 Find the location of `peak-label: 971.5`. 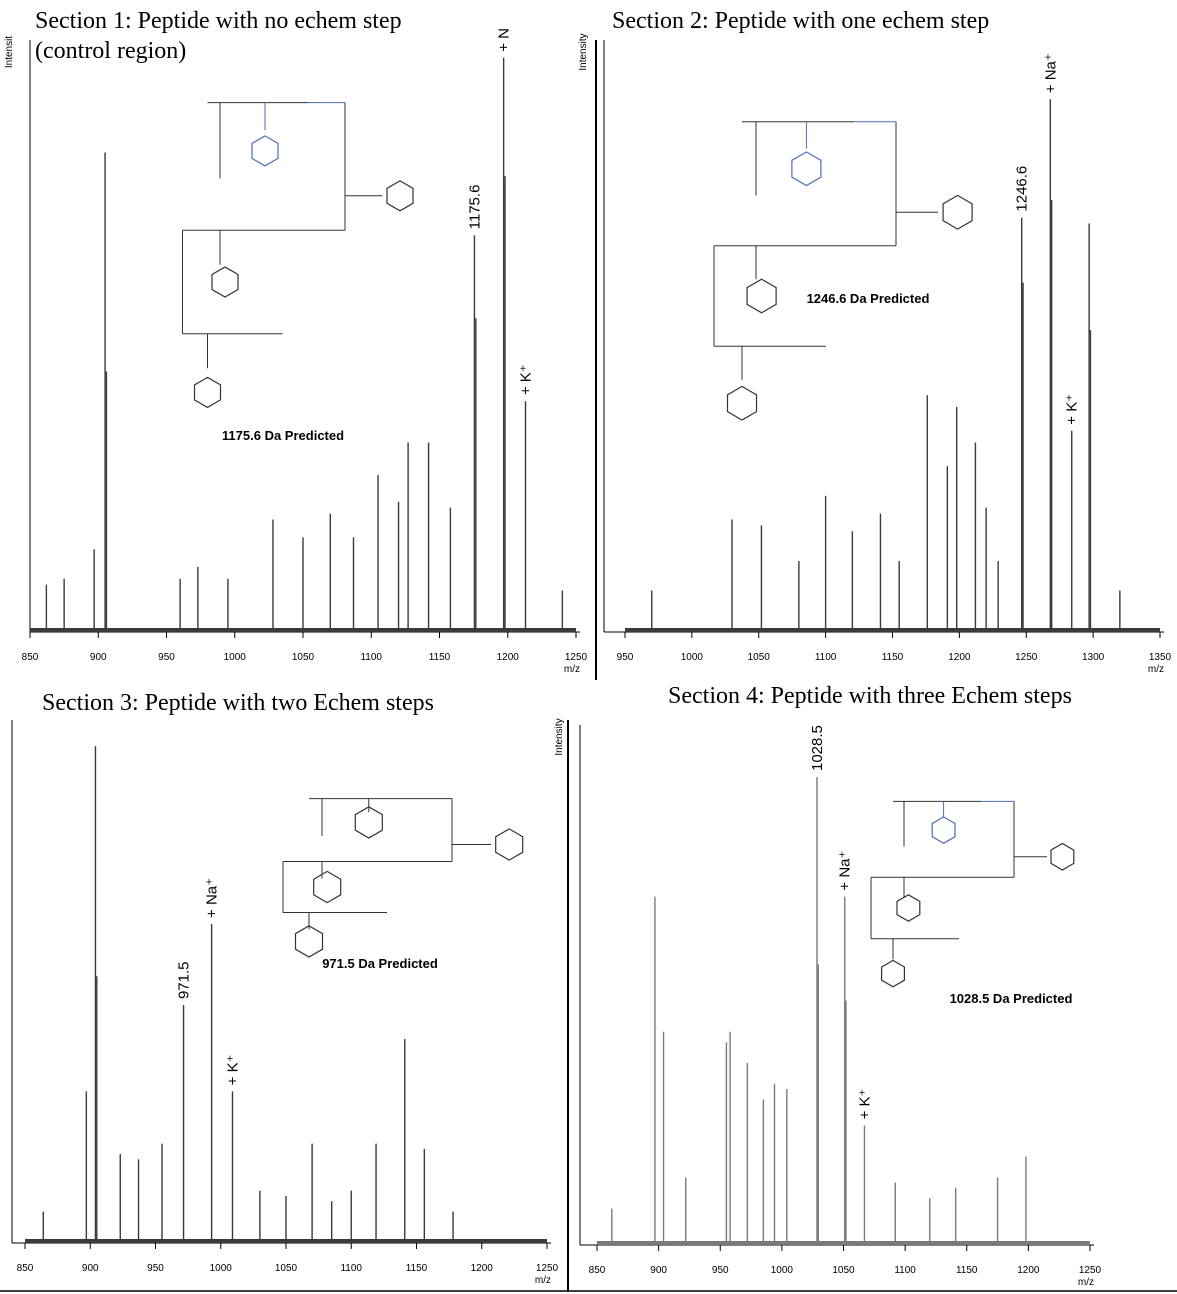

peak-label: 971.5 is located at coordinates (184, 980).